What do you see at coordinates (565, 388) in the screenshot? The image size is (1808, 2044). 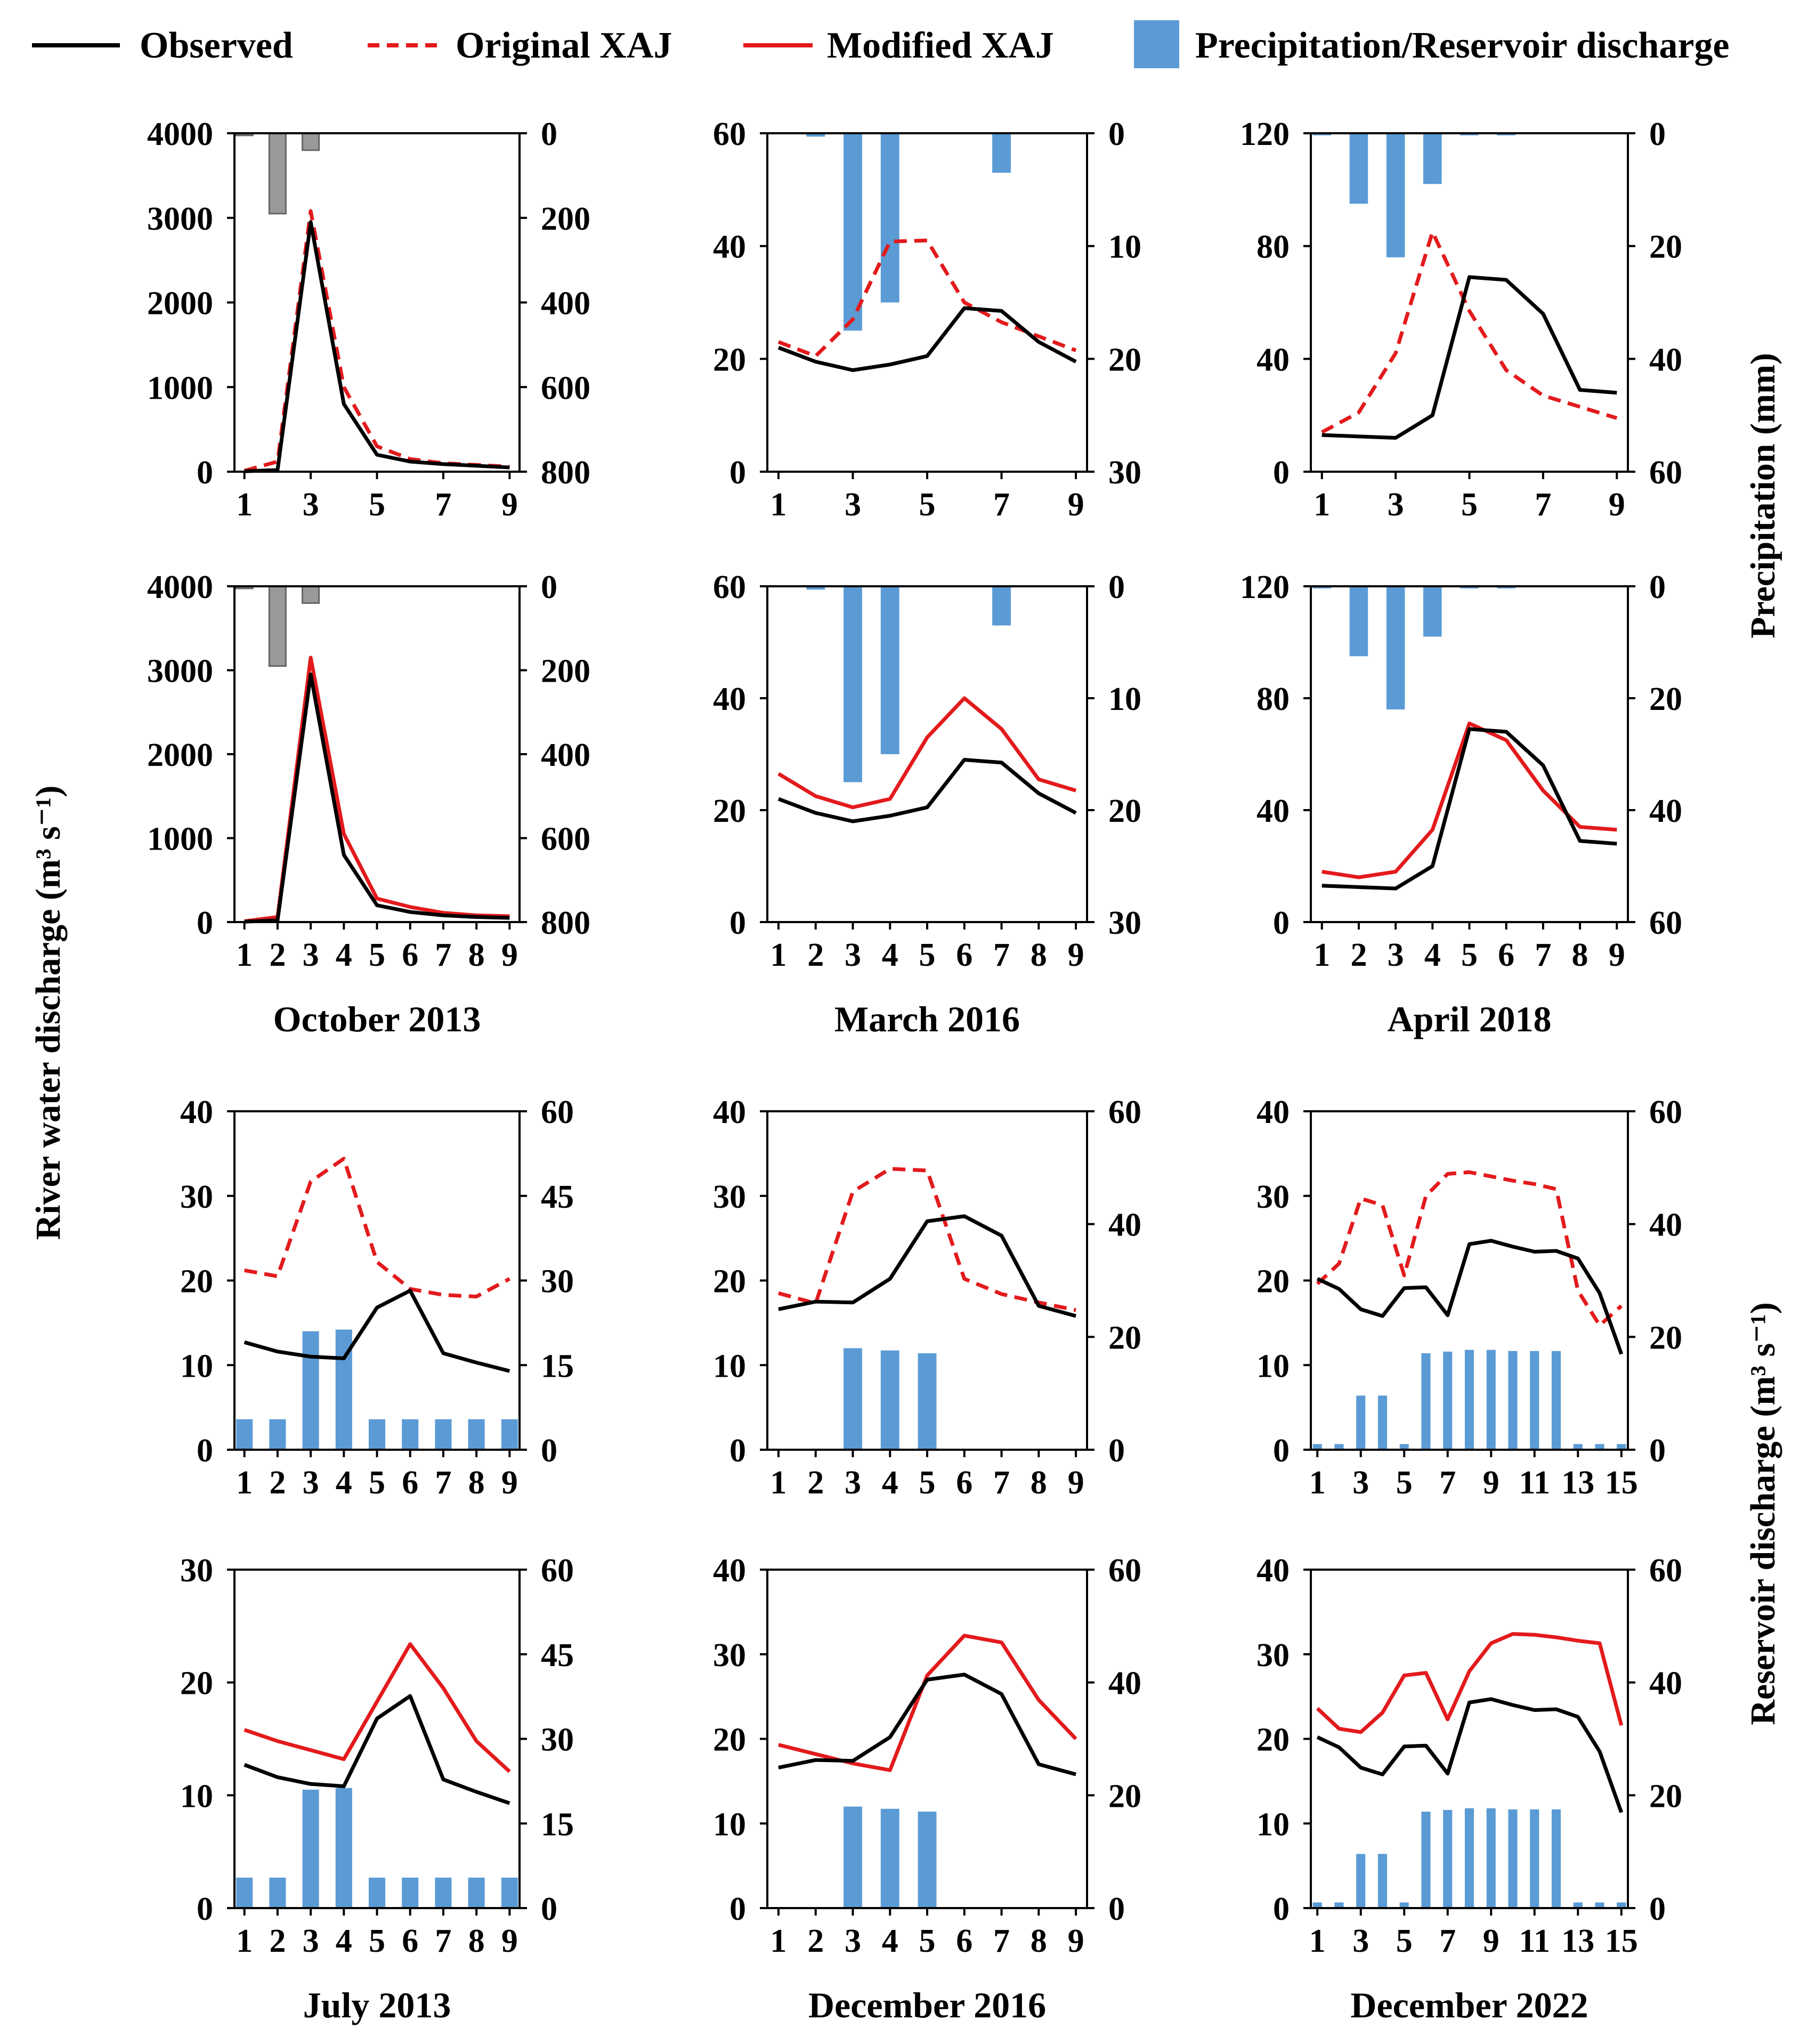 I see `y2-tick-label: 600` at bounding box center [565, 388].